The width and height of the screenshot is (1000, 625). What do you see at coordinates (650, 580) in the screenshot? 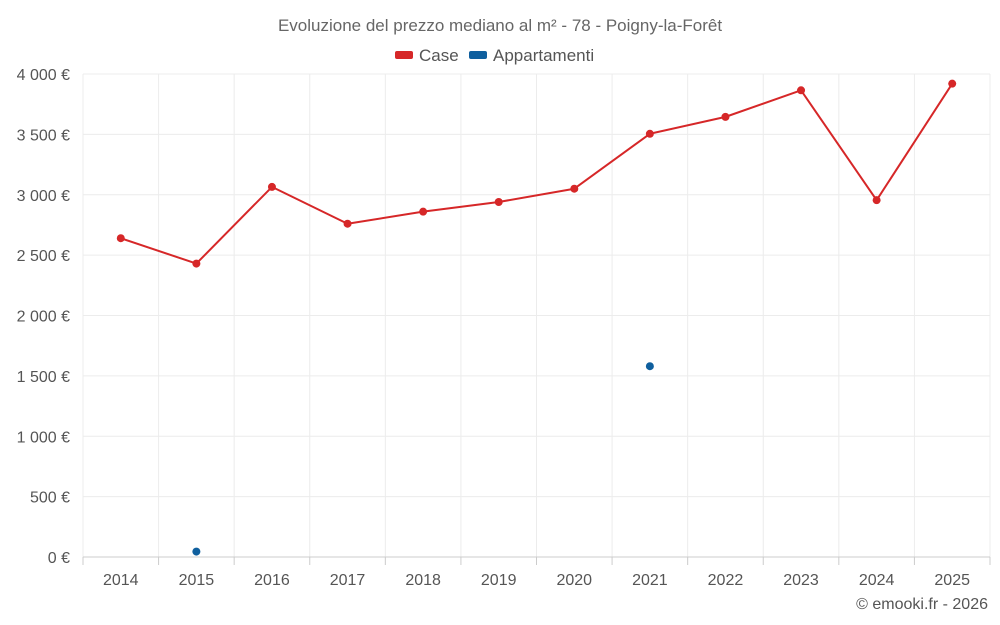
I see `x-tick-label: 2021` at bounding box center [650, 580].